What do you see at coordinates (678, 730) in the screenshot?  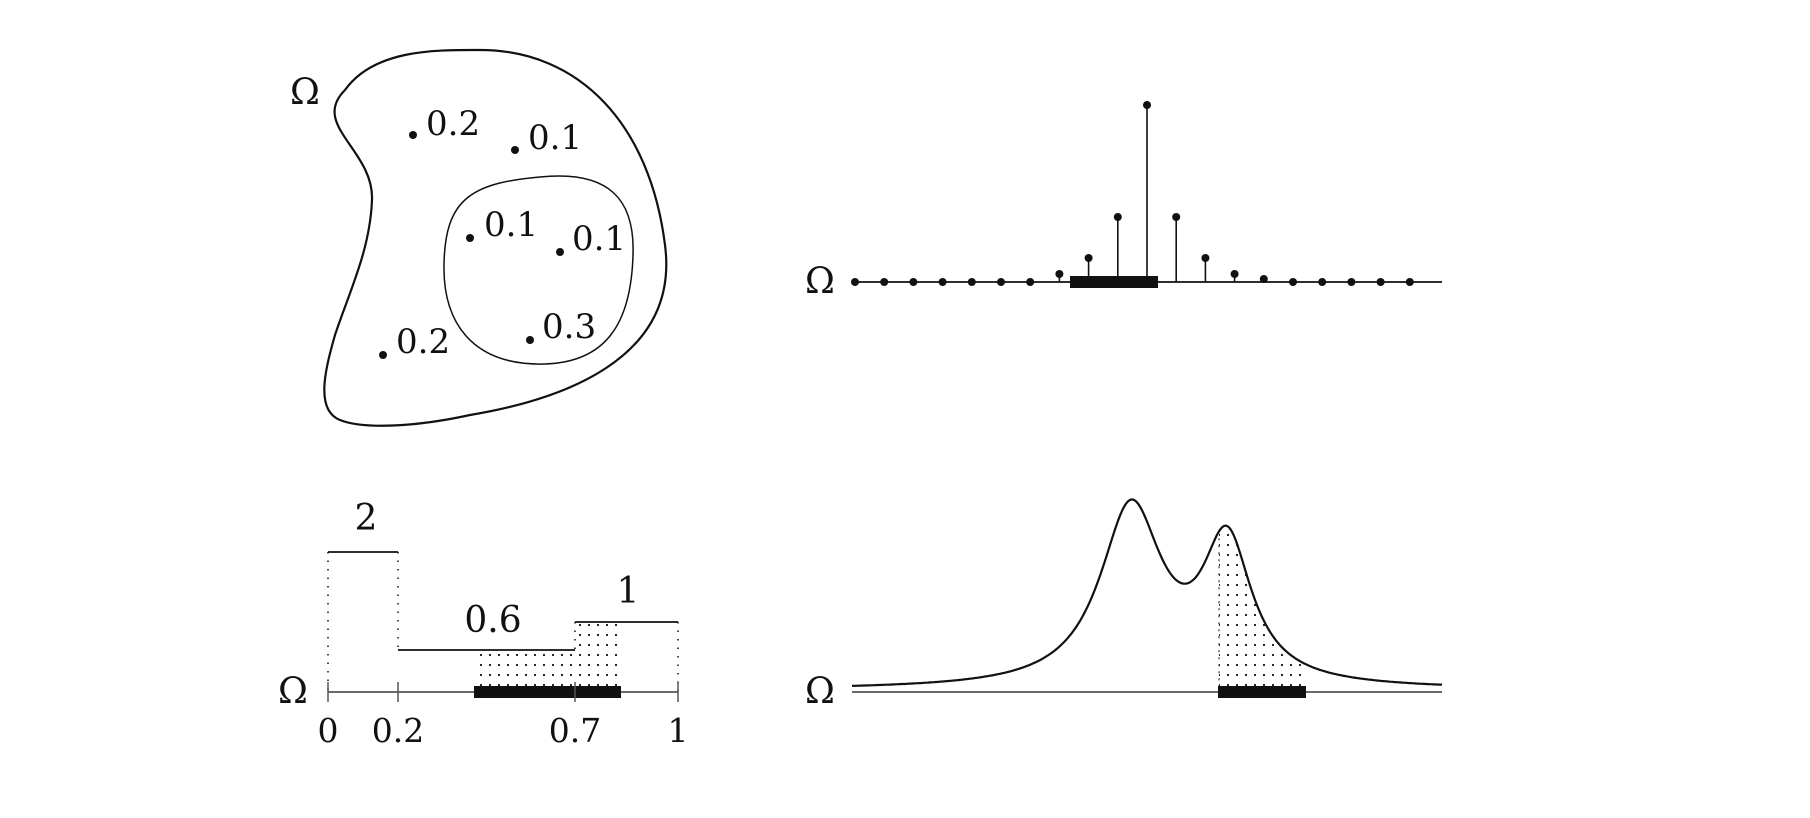 I see `axis-tick-label: 1` at bounding box center [678, 730].